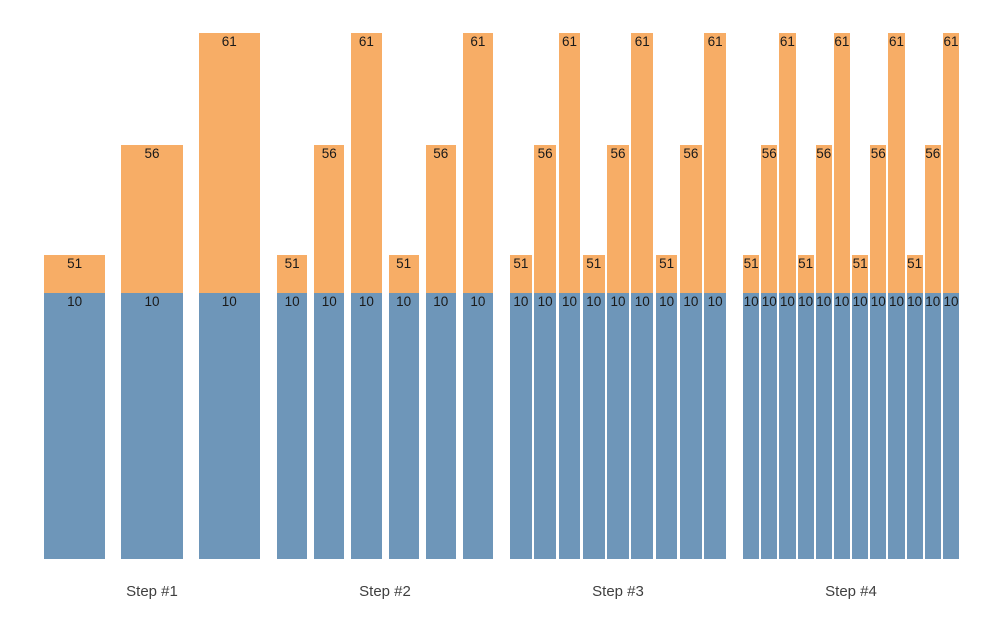 This screenshot has width=1000, height=618. Describe the element at coordinates (152, 591) in the screenshot. I see `facet-caption: Step #1` at that location.